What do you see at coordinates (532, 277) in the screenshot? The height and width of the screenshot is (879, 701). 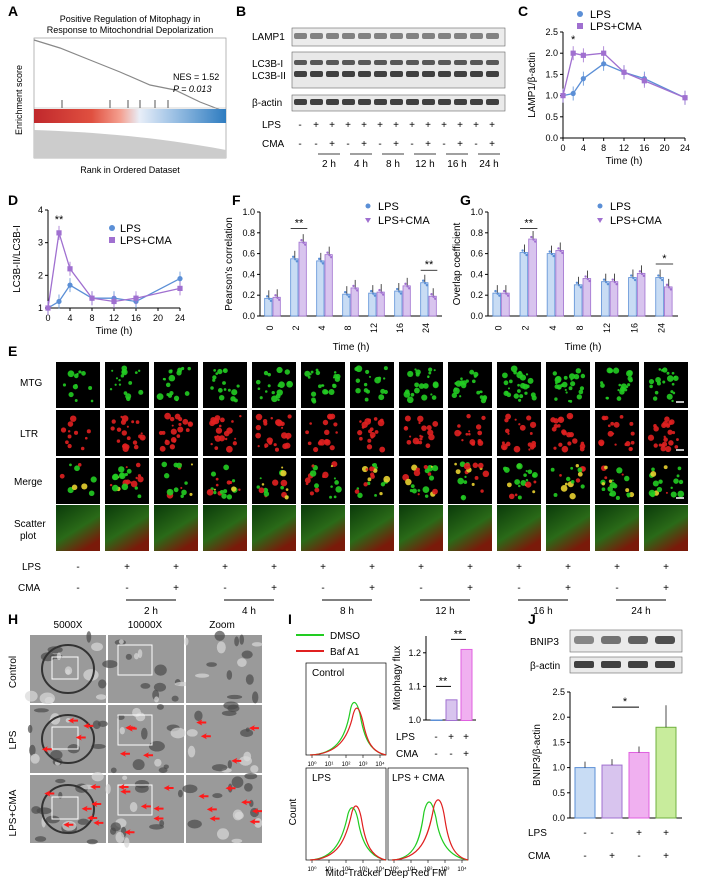 I see `bar-lps-cma` at bounding box center [532, 277].